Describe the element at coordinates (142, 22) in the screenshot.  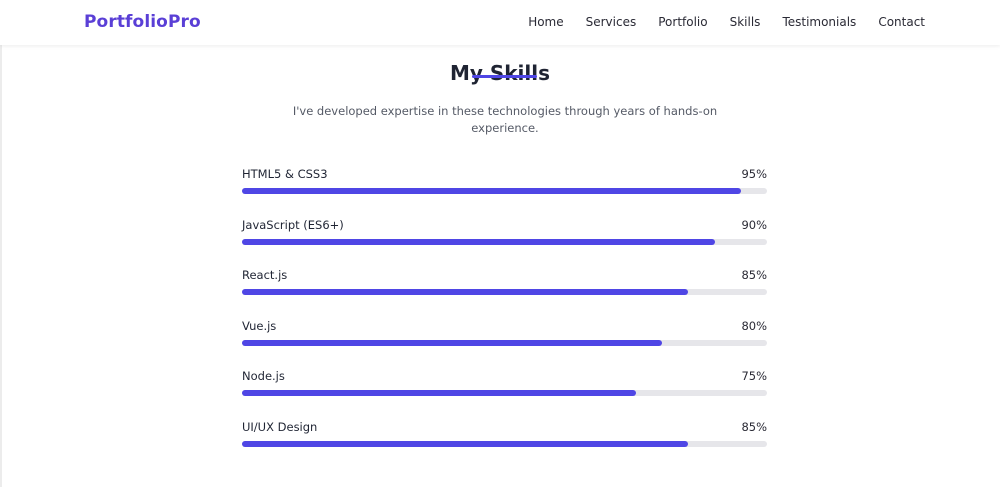
I see `logo: PortfolioPro` at that location.